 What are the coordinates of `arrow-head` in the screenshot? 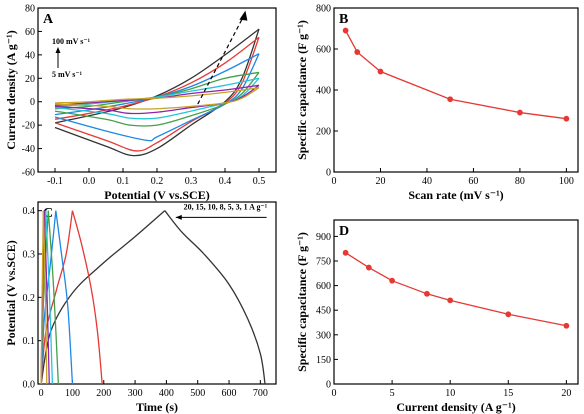 It's located at (243, 15).